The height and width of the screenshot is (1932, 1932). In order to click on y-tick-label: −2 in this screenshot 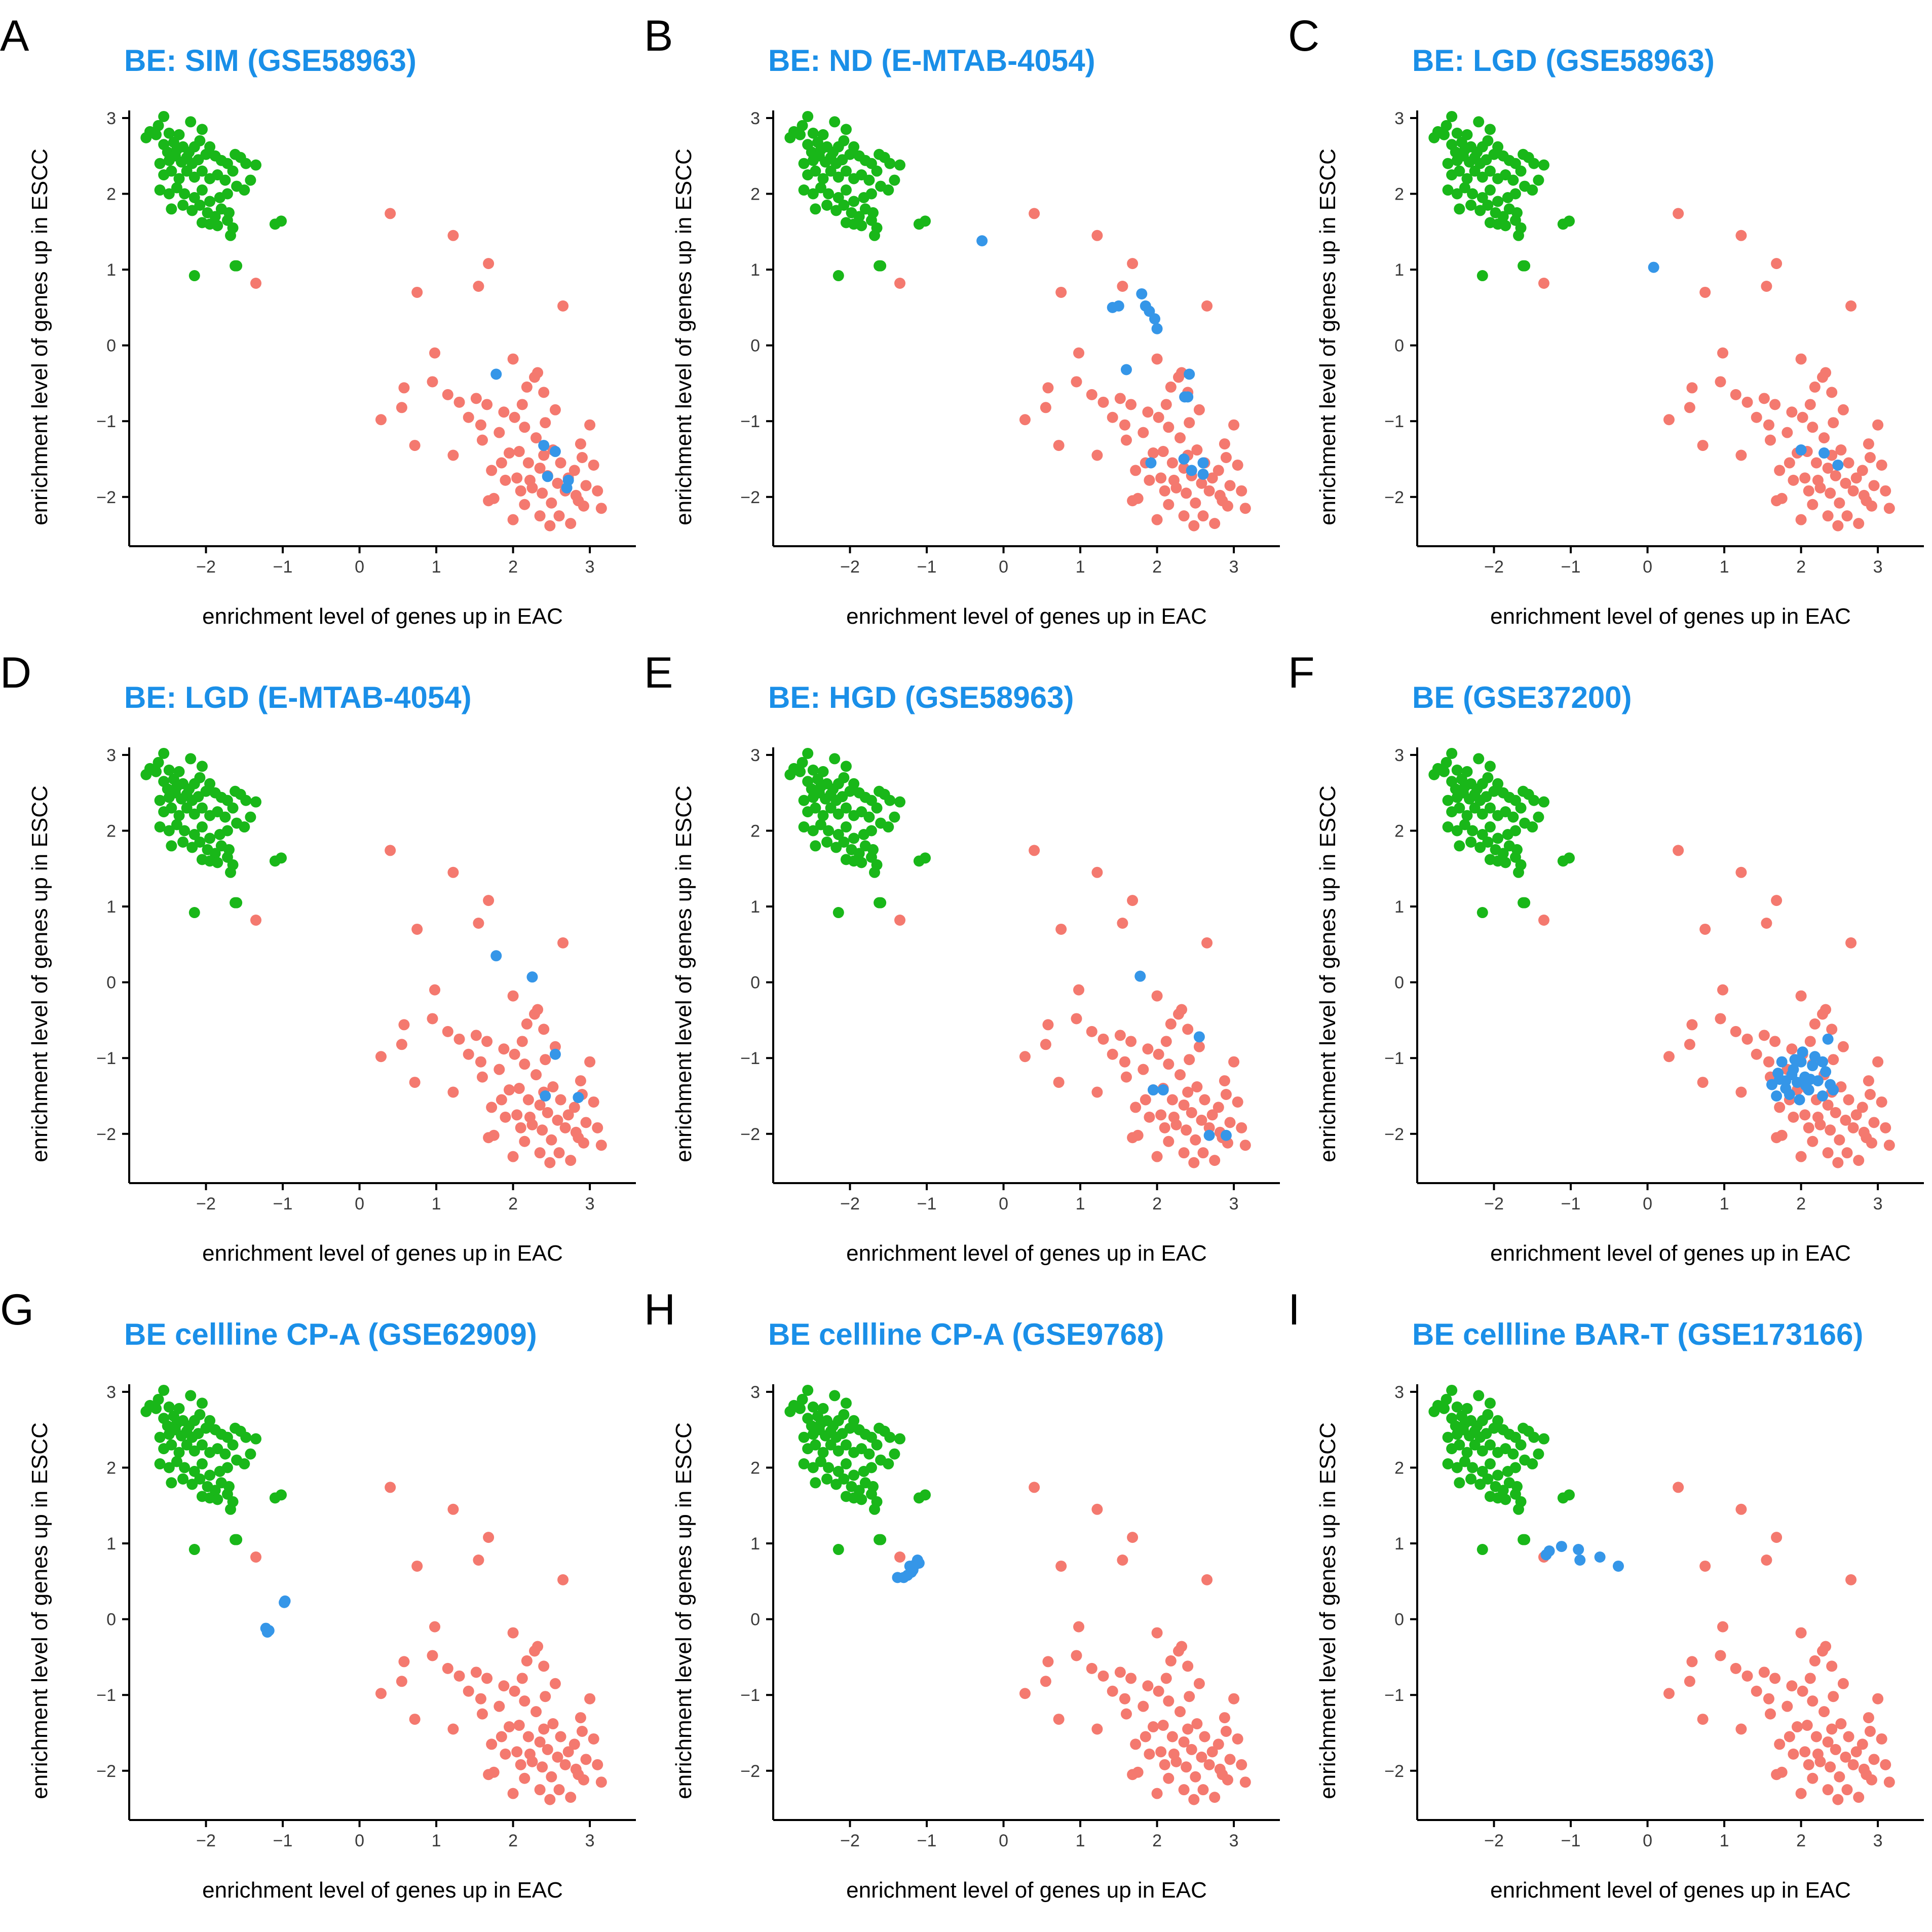, I will do `click(1394, 1772)`.